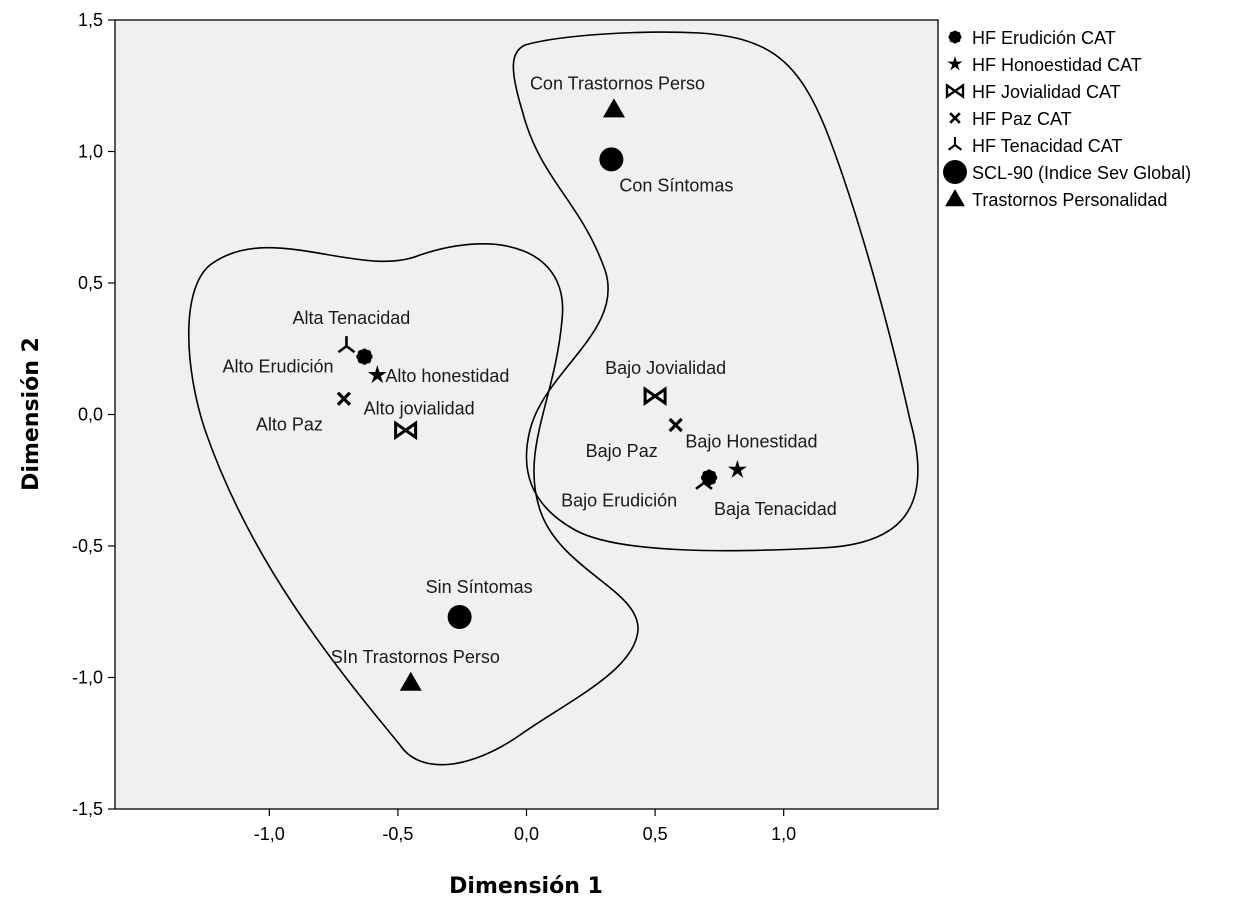 The width and height of the screenshot is (1241, 897). I want to click on point-label: Bajo Honestidad, so click(751, 442).